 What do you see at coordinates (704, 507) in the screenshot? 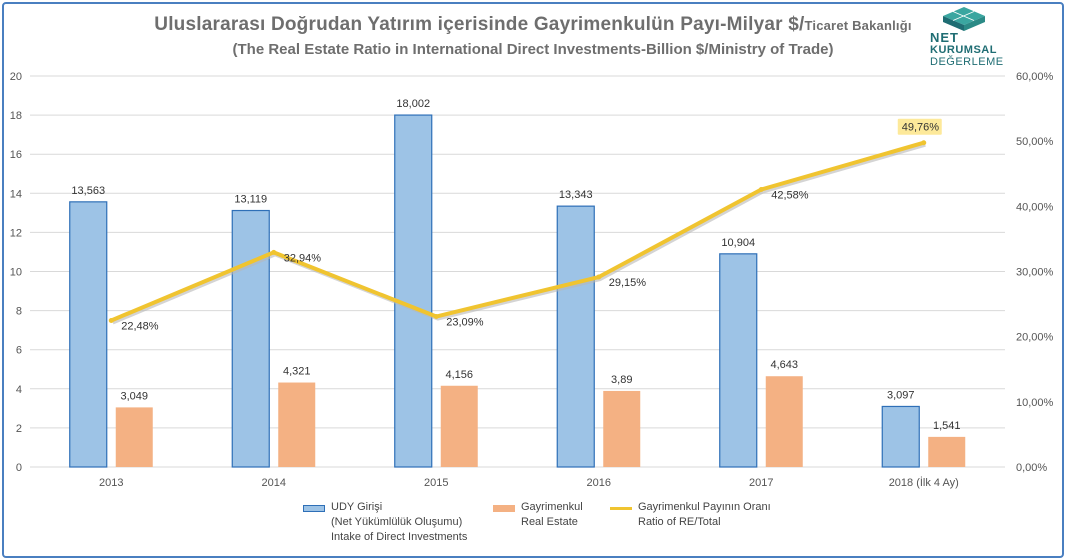
I see `legend-ratio-line1: Gayrimenkul Payının Oranı` at bounding box center [704, 507].